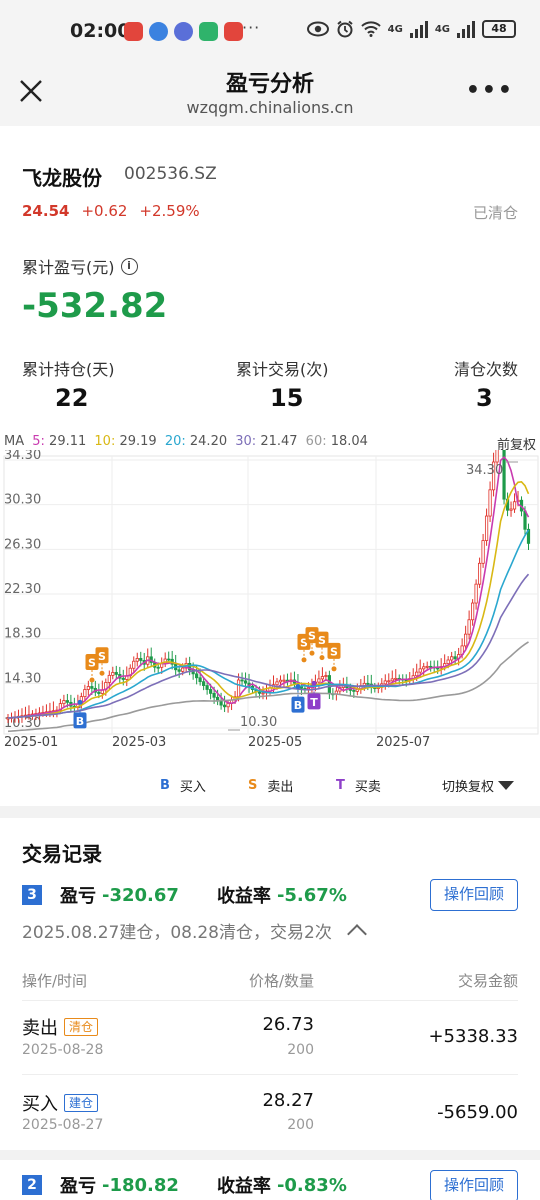 Image resolution: width=540 pixels, height=1200 pixels. I want to click on clear-count-label: 清仓次数, so click(485, 369).